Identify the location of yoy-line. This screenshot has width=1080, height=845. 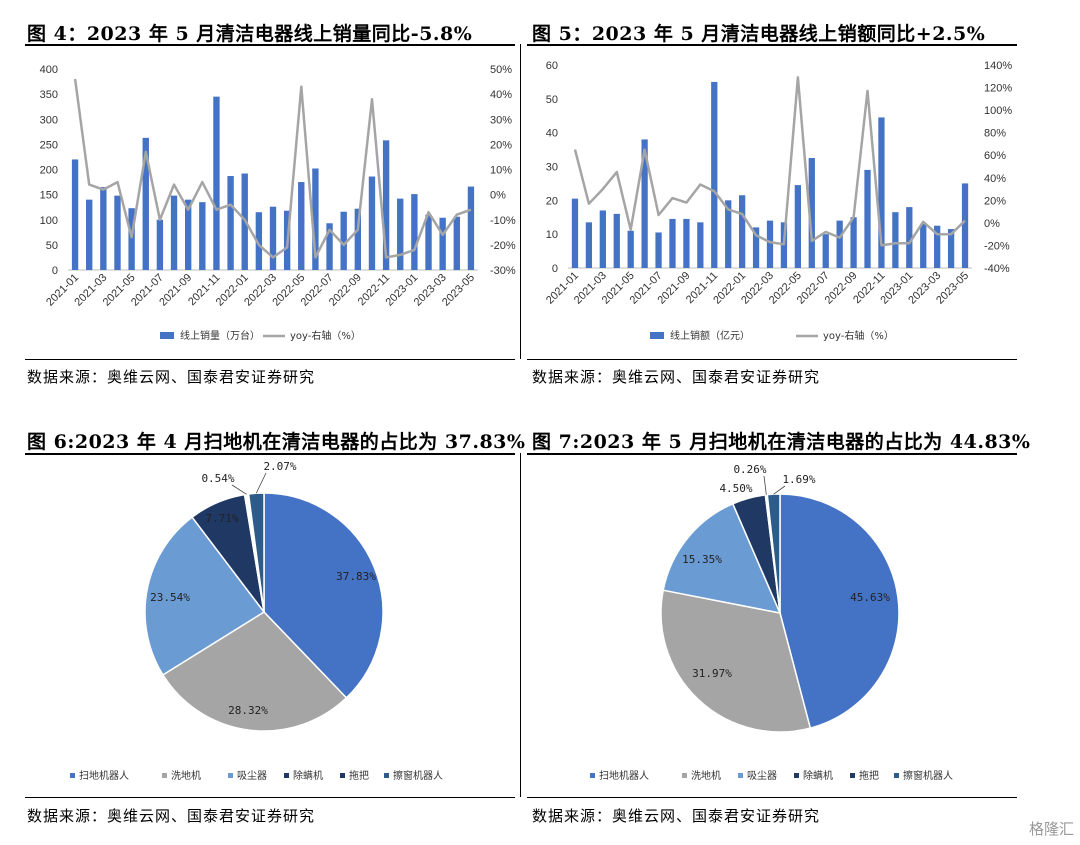
(769, 161).